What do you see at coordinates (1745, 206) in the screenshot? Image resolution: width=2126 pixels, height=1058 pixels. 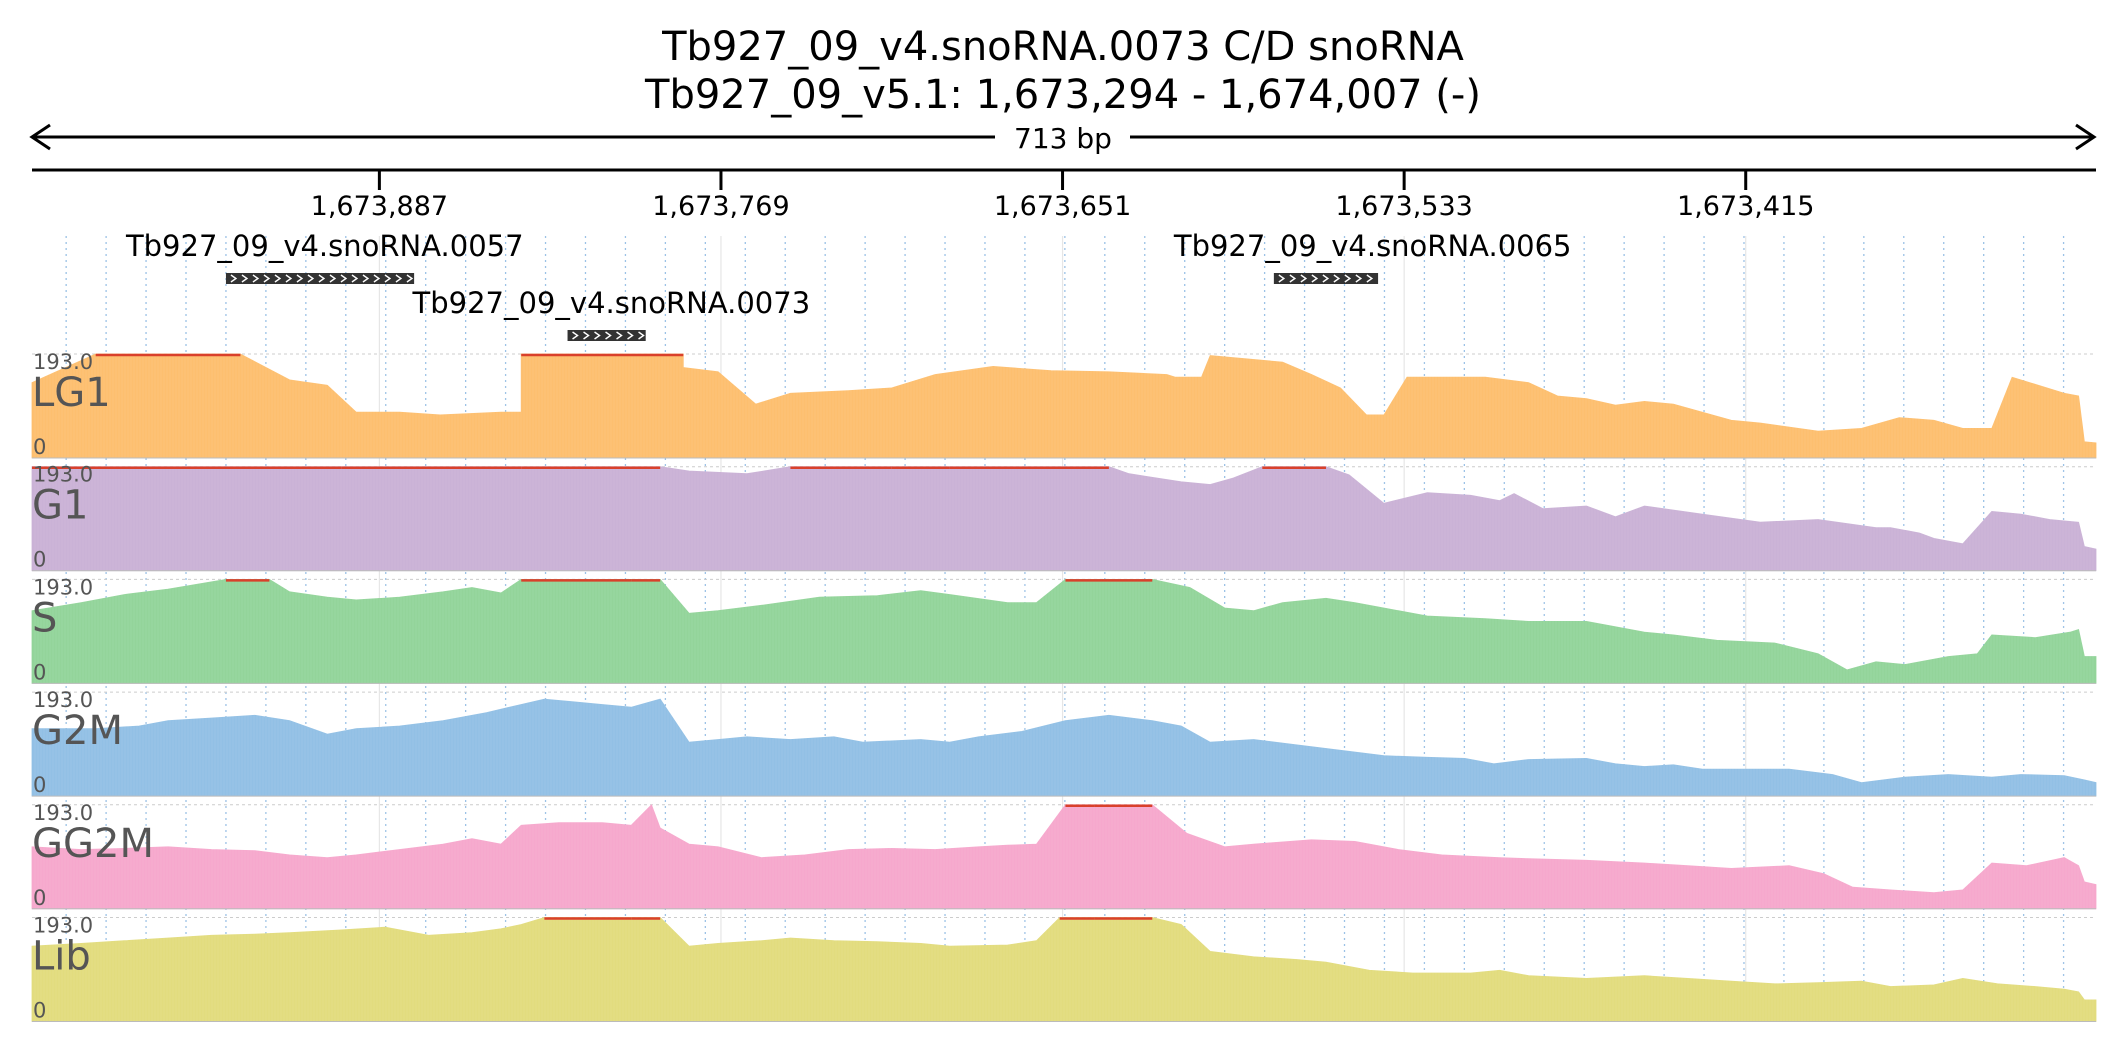 I see `tick-label: 1,673,415` at bounding box center [1745, 206].